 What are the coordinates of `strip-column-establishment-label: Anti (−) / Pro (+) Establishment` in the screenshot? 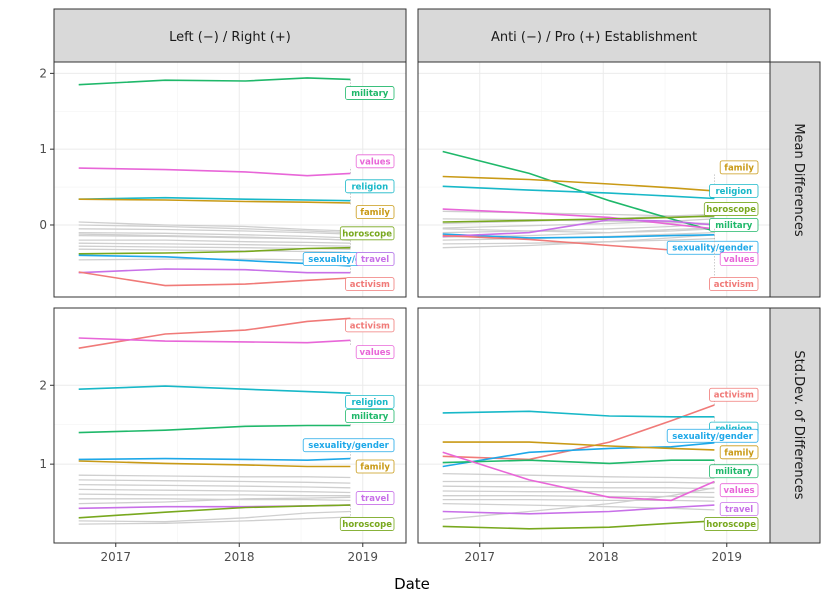 It's located at (594, 37).